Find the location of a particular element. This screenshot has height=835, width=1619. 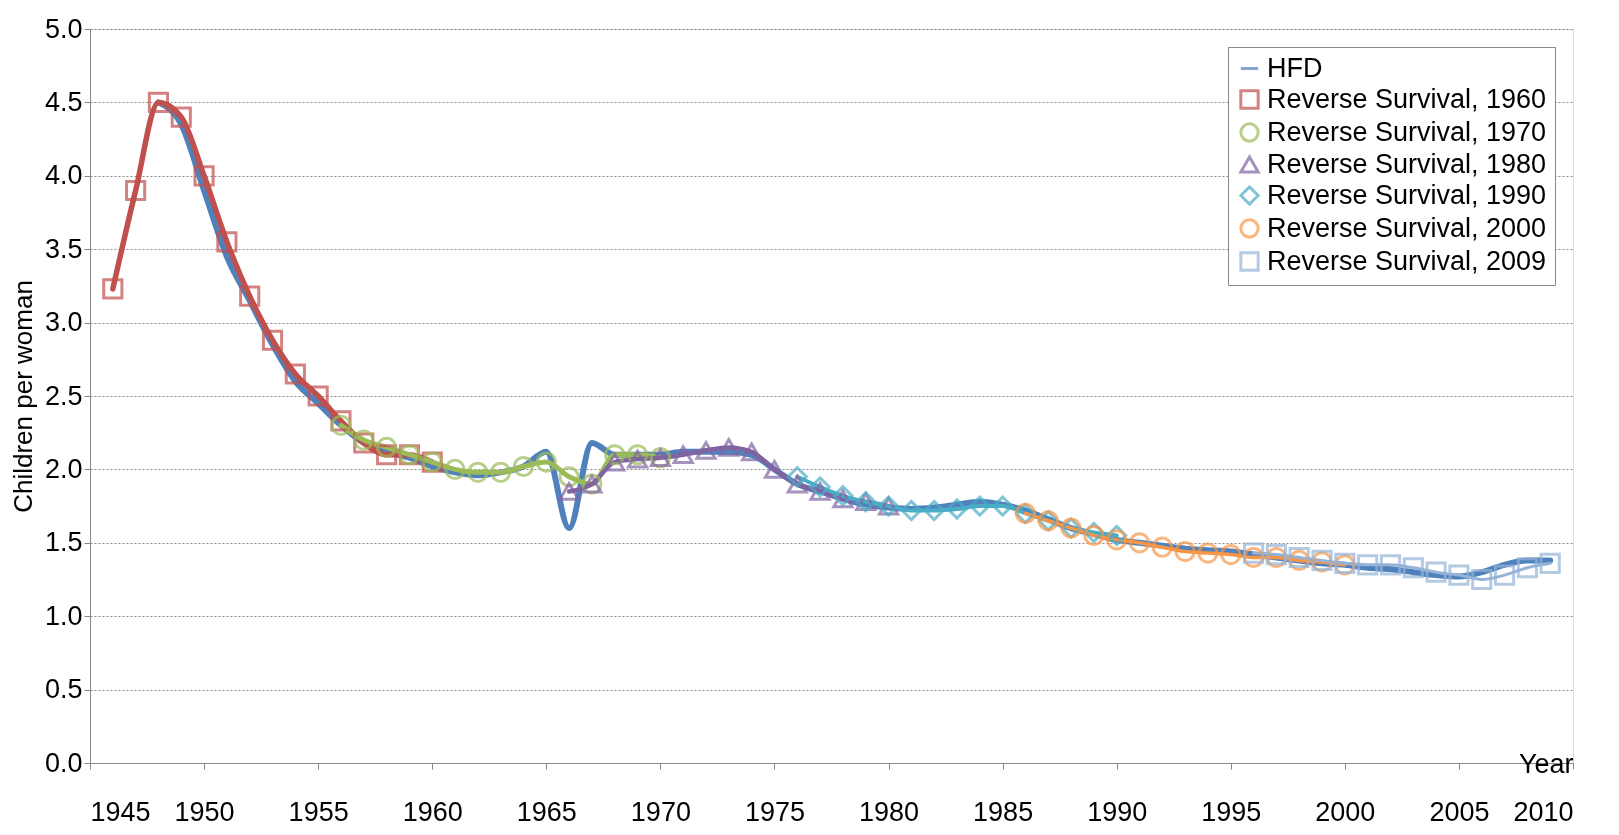

x-tick-label: 2005 is located at coordinates (1459, 811).